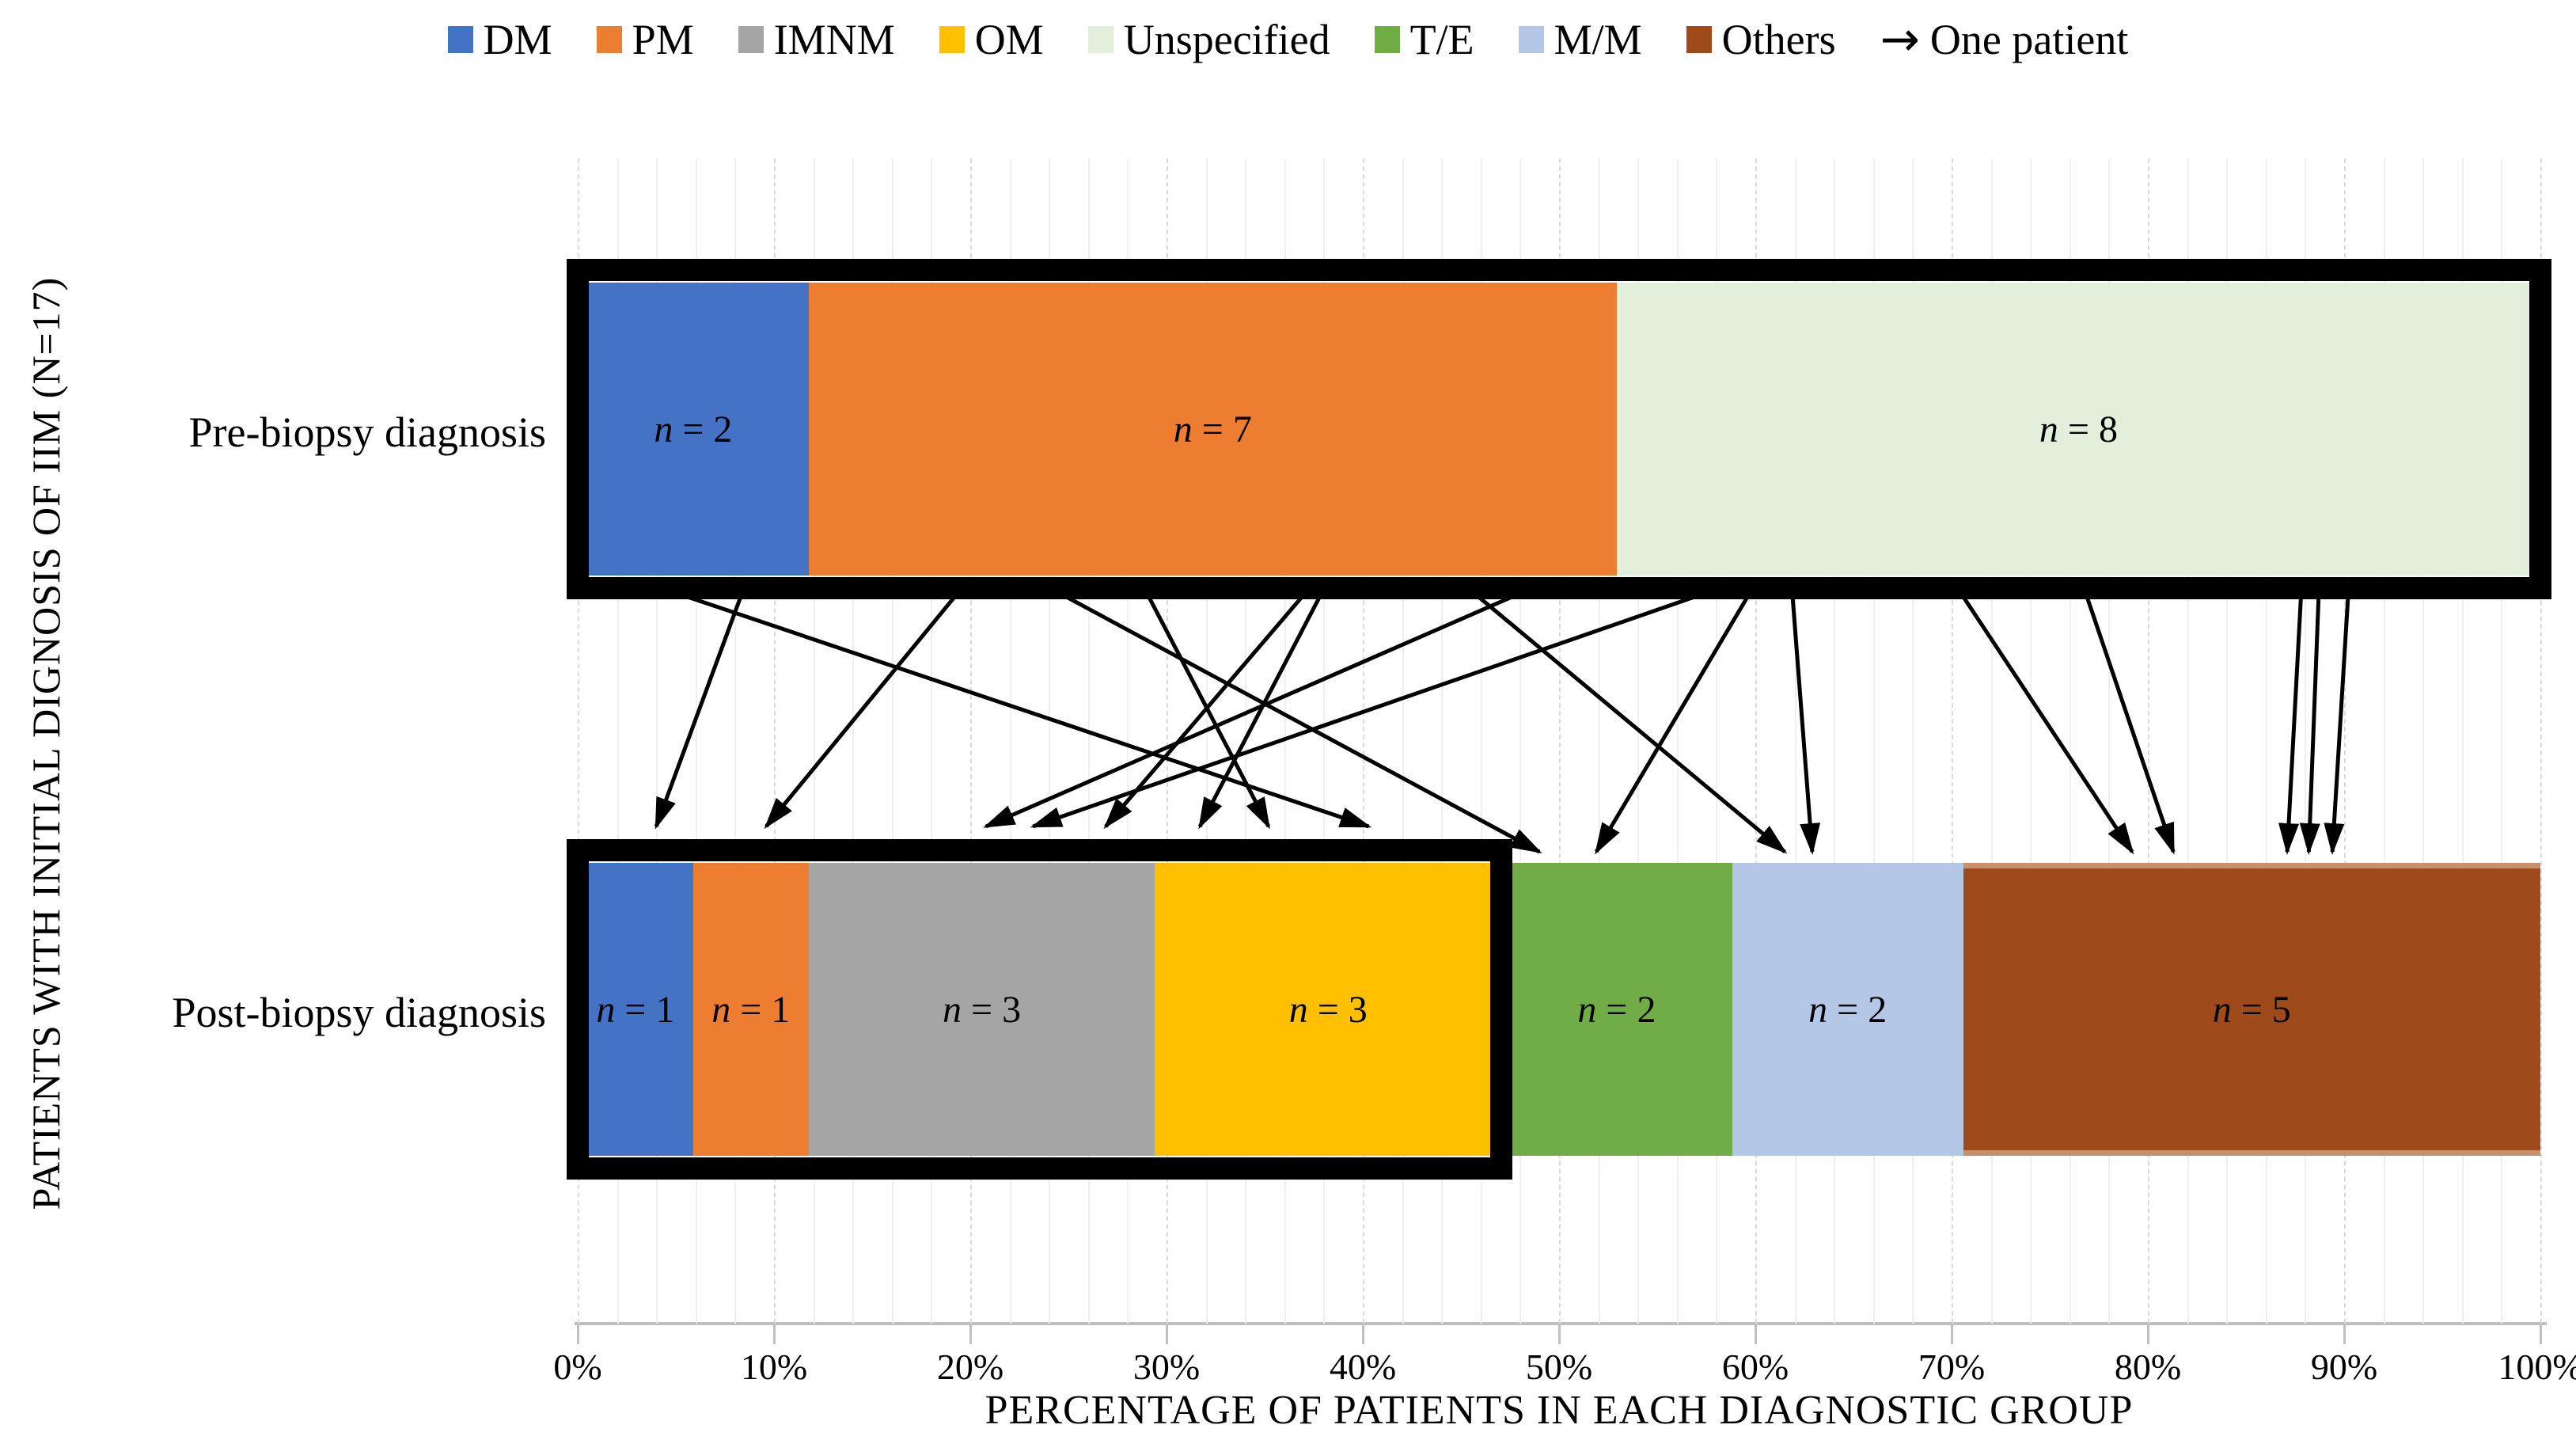  I want to click on legend-item-unspecified: Unspecified, so click(1208, 39).